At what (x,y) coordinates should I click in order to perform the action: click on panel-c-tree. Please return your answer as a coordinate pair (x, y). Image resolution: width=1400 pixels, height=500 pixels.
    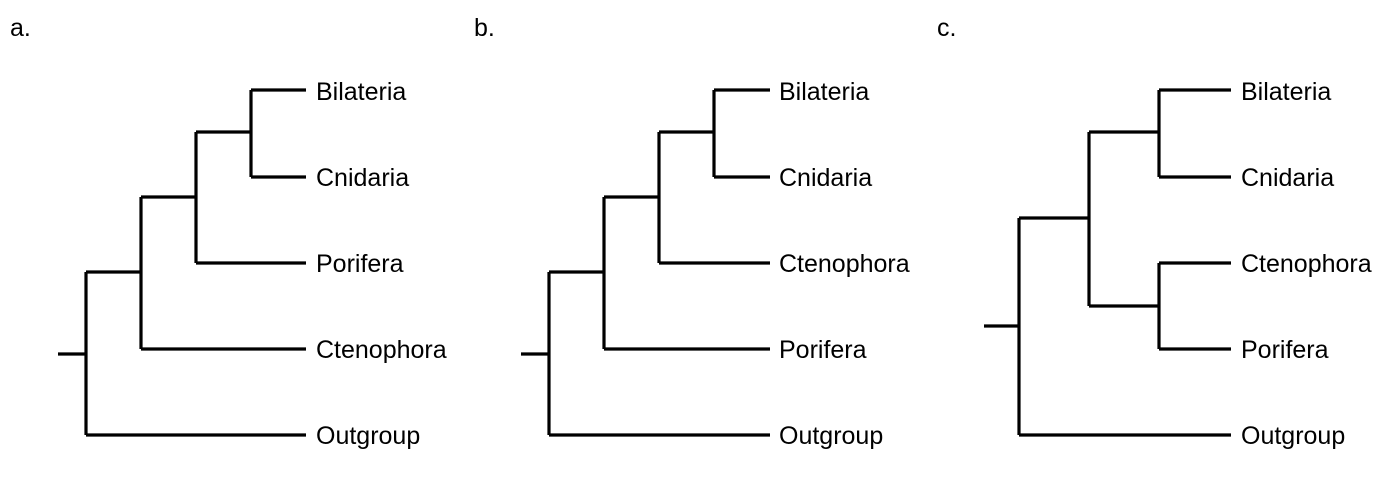
    Looking at the image, I should click on (1107, 262).